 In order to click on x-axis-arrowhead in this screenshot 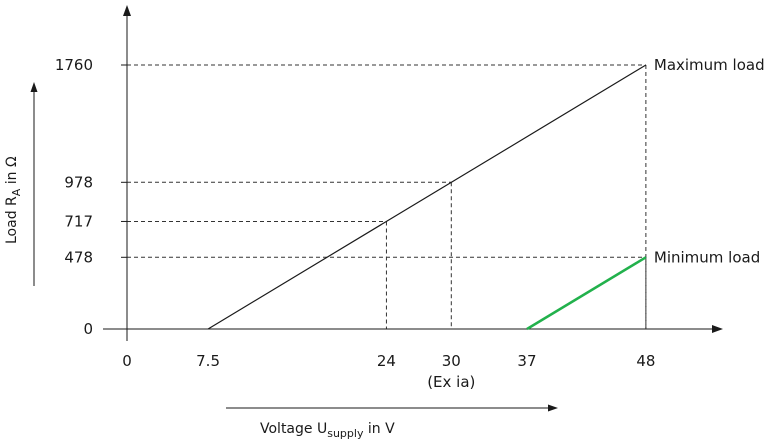, I will do `click(717, 329)`.